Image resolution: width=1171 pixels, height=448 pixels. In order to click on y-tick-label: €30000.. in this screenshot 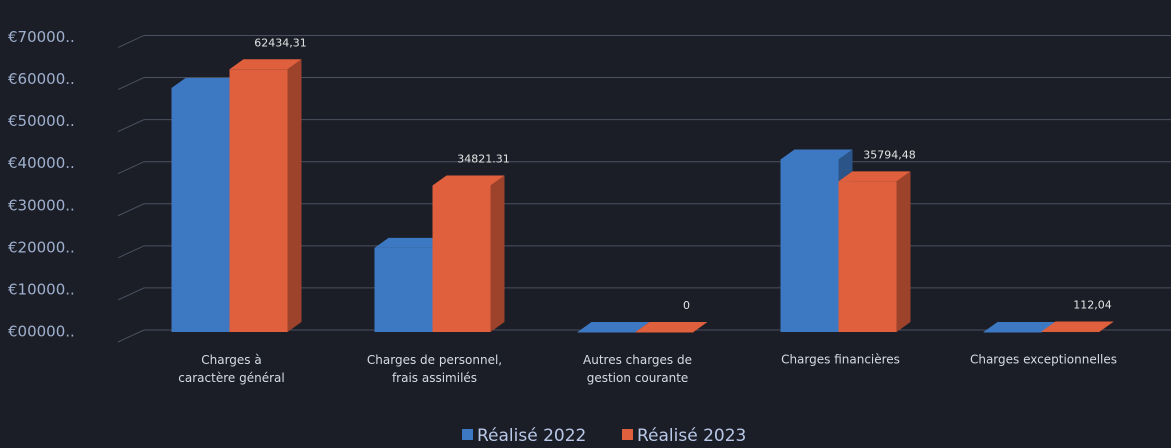, I will do `click(41, 205)`.